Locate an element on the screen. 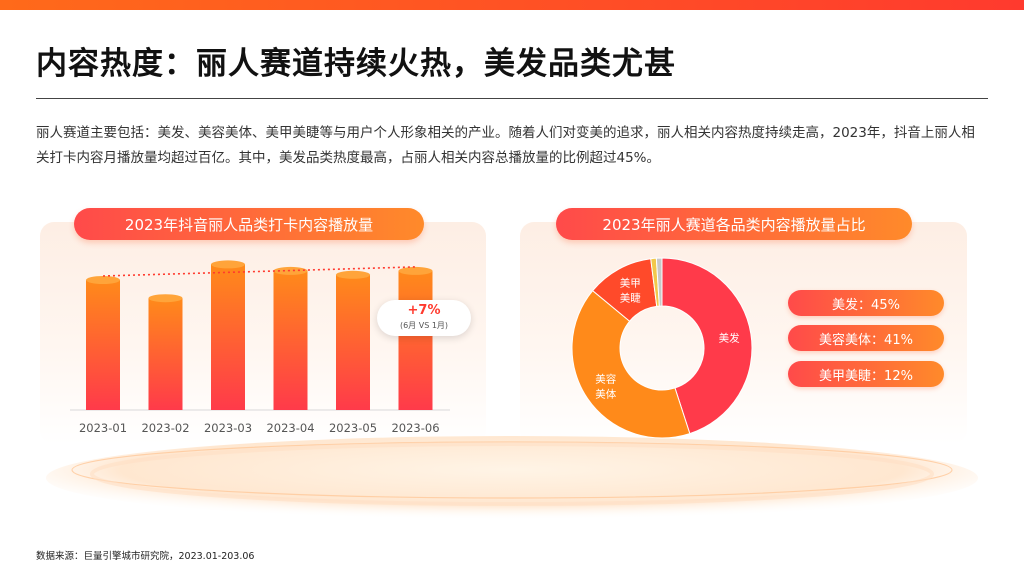  slice-label: 美甲 is located at coordinates (630, 283).